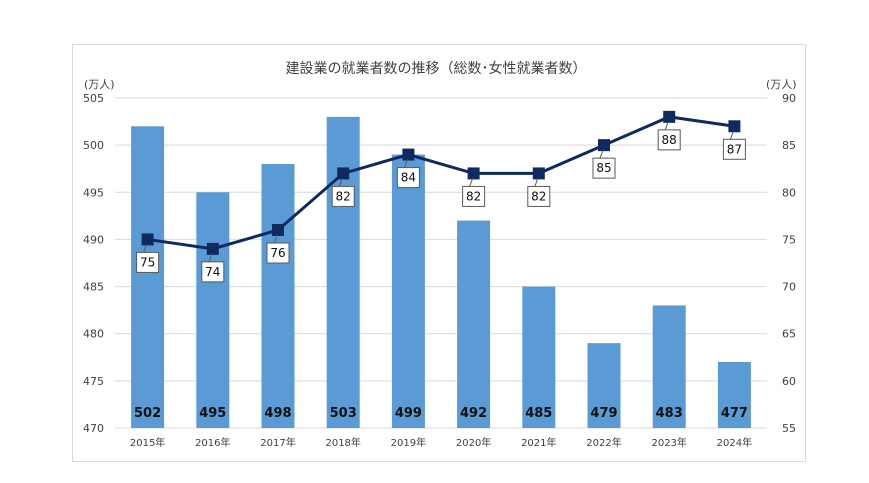 Image resolution: width=869 pixels, height=483 pixels. What do you see at coordinates (93, 145) in the screenshot?
I see `y-left-tick-label: 500` at bounding box center [93, 145].